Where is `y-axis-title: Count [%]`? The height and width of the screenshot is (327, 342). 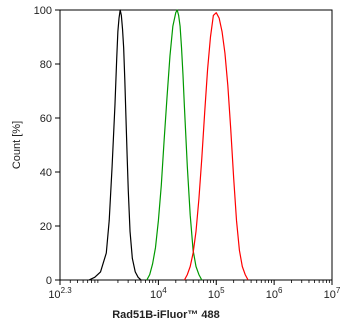 y-axis-title: Count [%] is located at coordinates (17, 145).